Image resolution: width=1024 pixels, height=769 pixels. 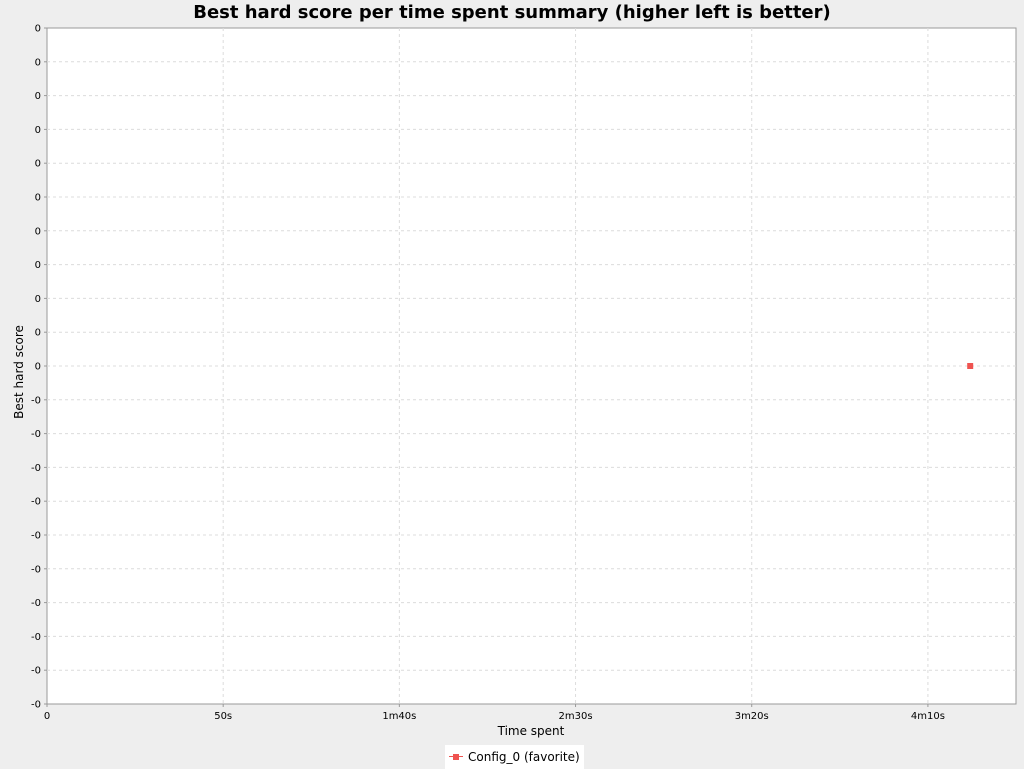 I want to click on x-tick-label: 2m30s, so click(x=576, y=716).